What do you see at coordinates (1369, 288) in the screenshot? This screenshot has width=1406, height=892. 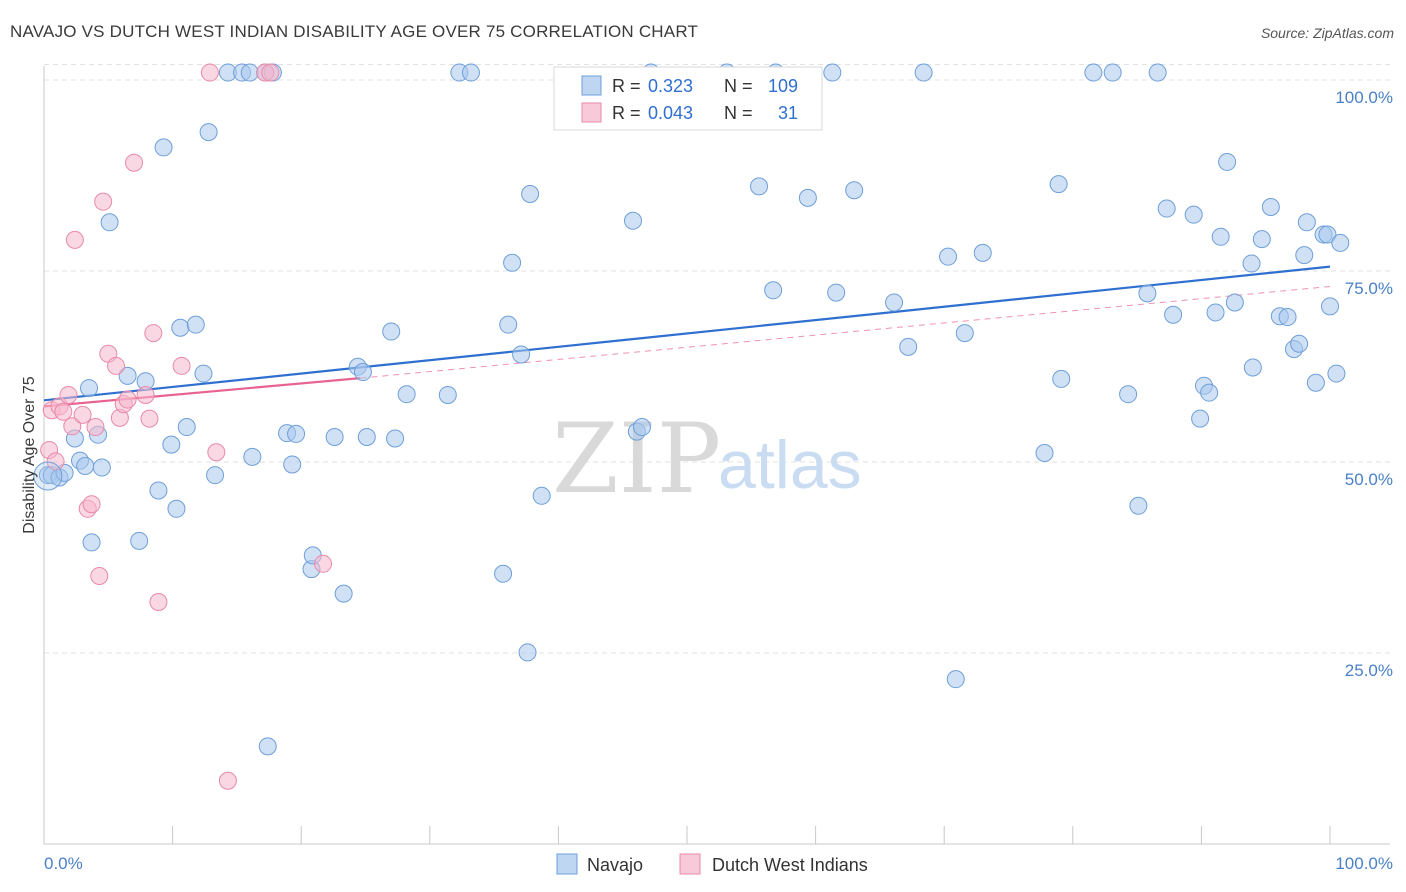 I see `y-tick-label: 75.0%` at bounding box center [1369, 288].